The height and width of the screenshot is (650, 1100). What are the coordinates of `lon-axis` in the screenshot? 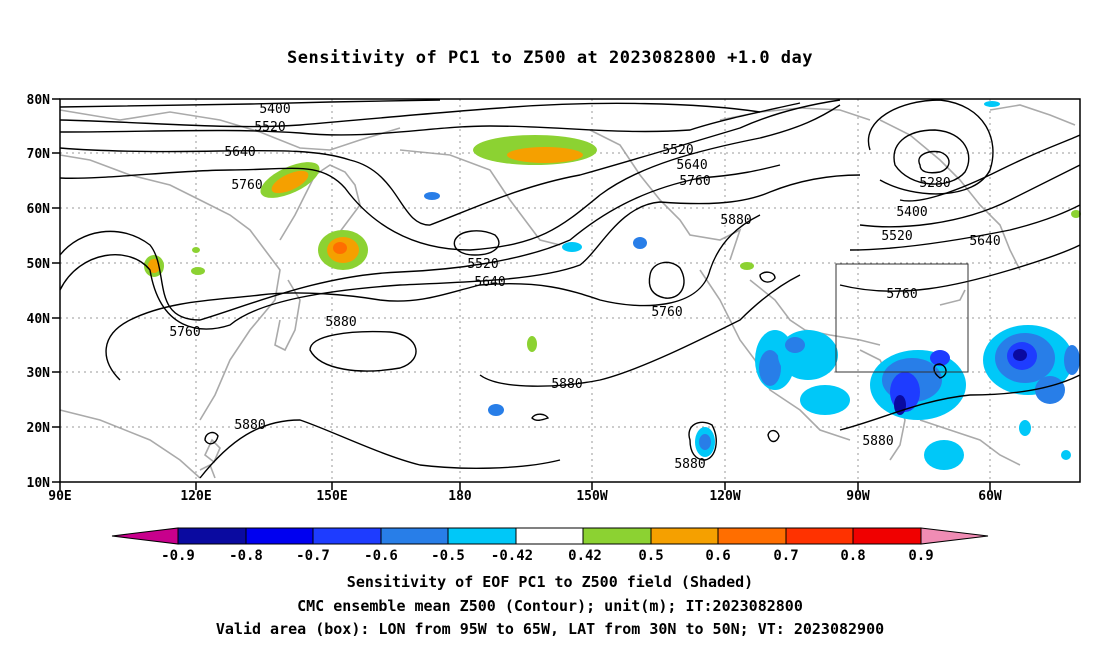 It's located at (525, 486).